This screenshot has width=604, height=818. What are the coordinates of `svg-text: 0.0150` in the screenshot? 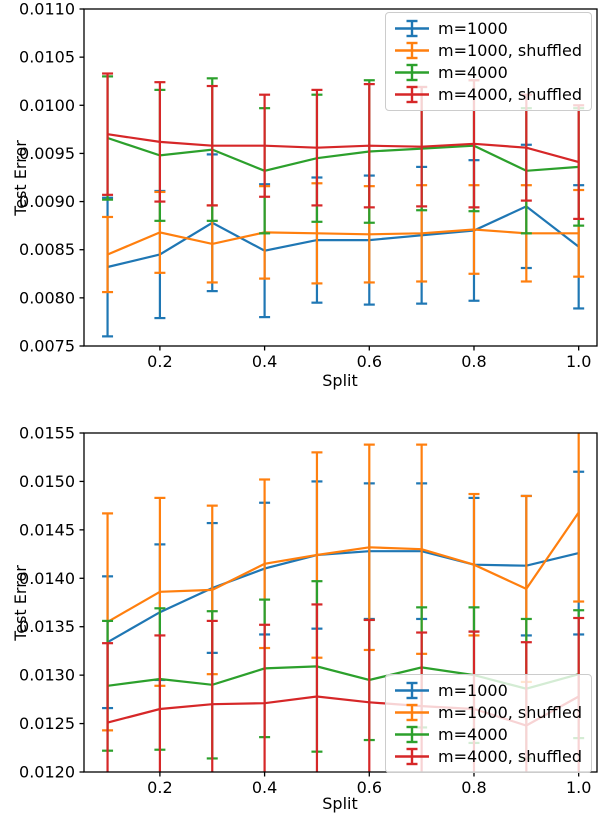 It's located at (47, 481).